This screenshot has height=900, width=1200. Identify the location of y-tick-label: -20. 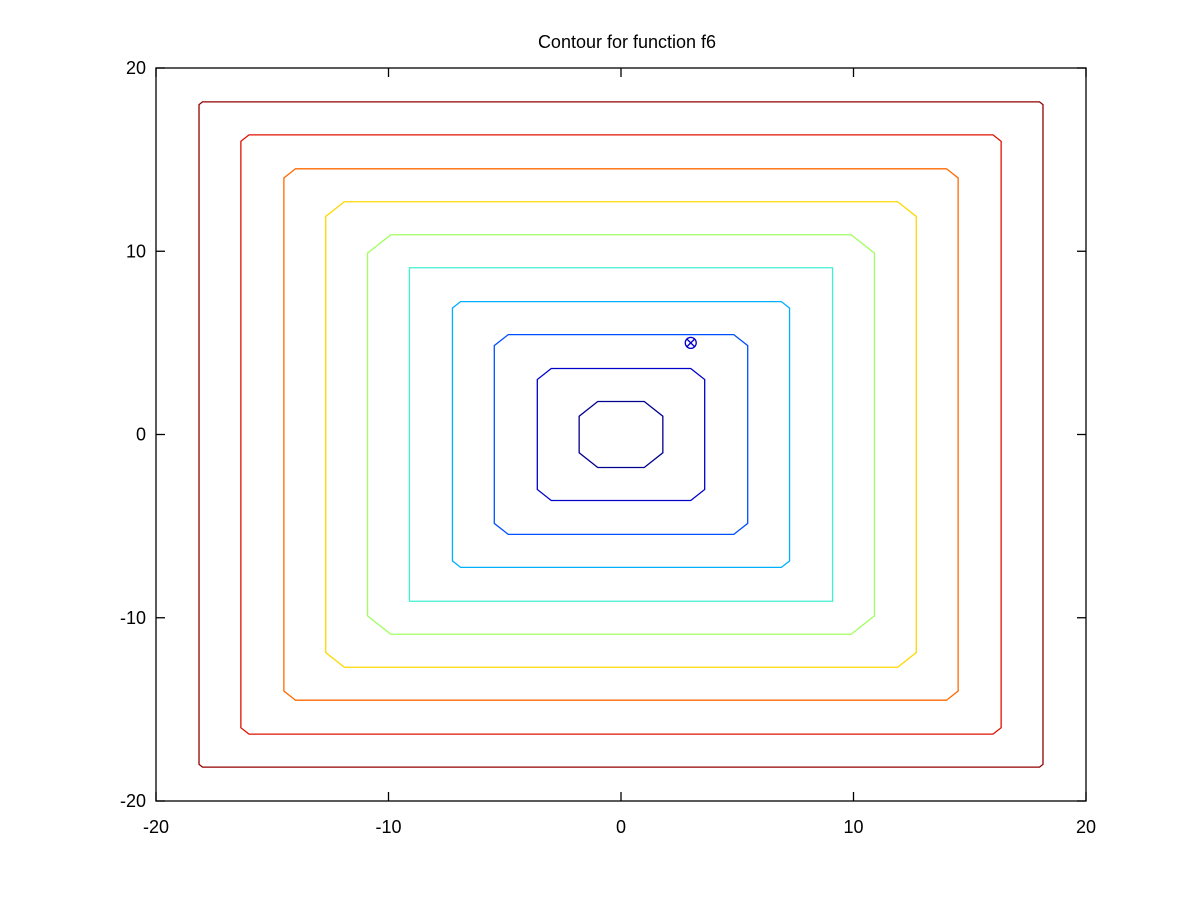
(133, 801).